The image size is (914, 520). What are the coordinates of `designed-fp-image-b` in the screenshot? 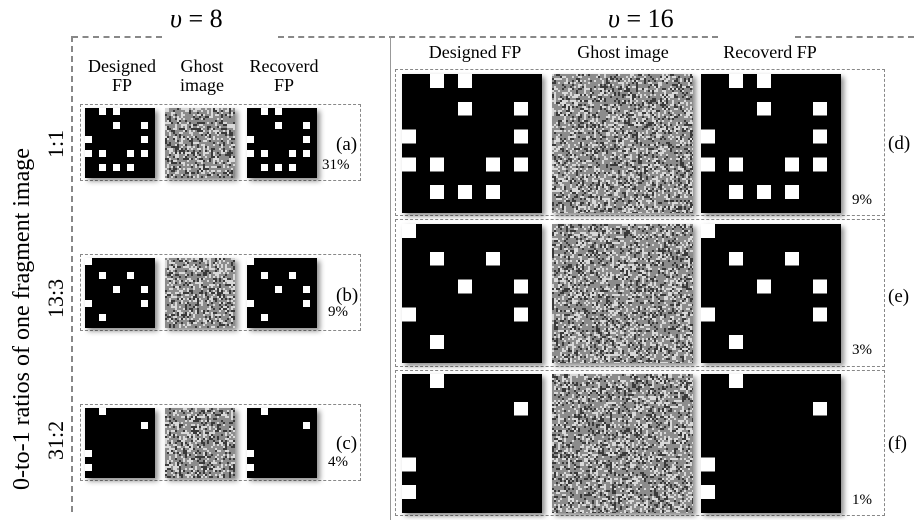 It's located at (120, 293).